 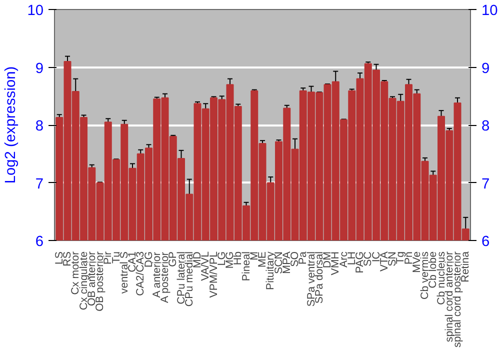 What do you see at coordinates (39, 242) in the screenshot?
I see `y-tick-label: 6` at bounding box center [39, 242].